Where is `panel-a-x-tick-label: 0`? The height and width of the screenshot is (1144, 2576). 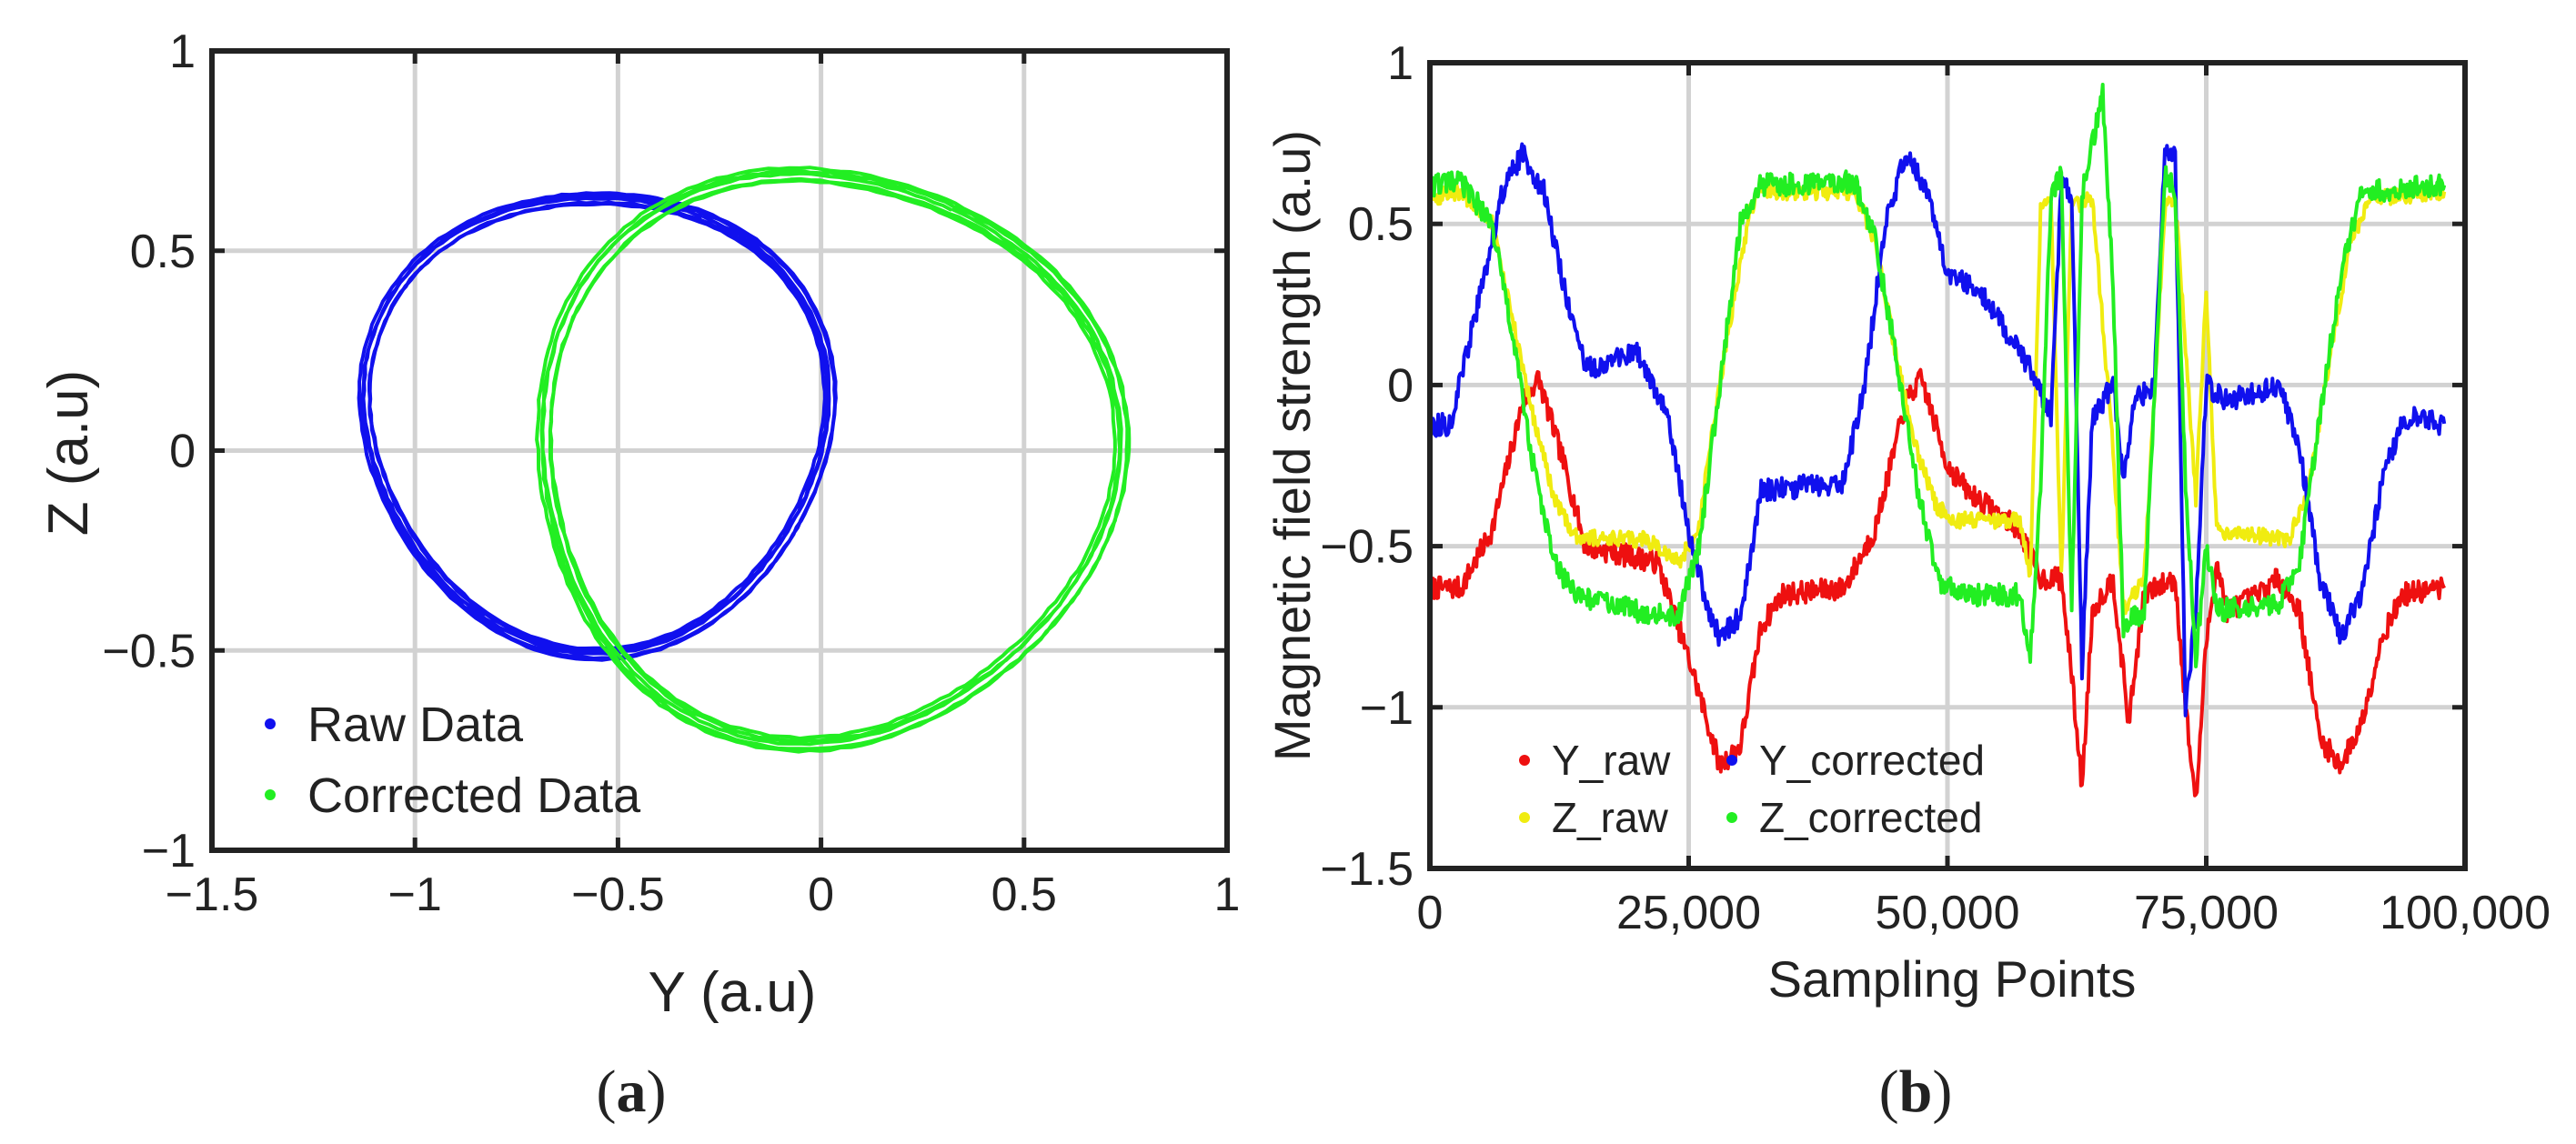 panel-a-x-tick-label: 0 is located at coordinates (821, 894).